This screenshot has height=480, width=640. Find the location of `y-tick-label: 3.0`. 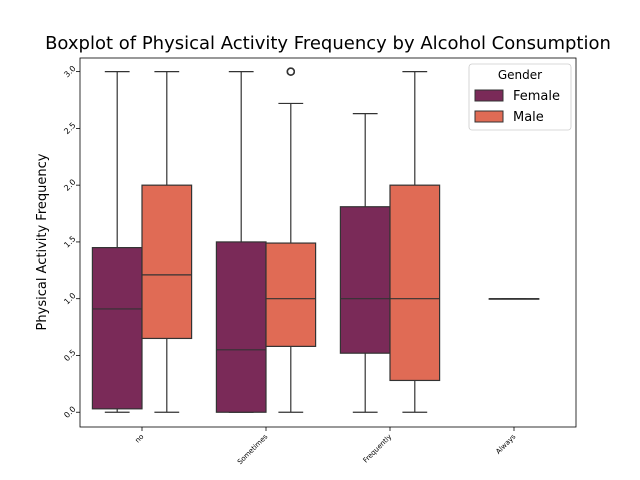

y-tick-label: 3.0 is located at coordinates (69, 71).